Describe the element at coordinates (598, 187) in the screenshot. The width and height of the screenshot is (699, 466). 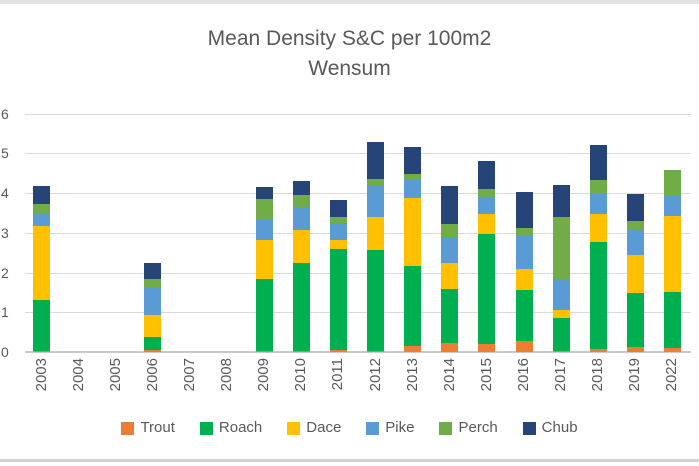
I see `bar-segment-perch-2018` at that location.